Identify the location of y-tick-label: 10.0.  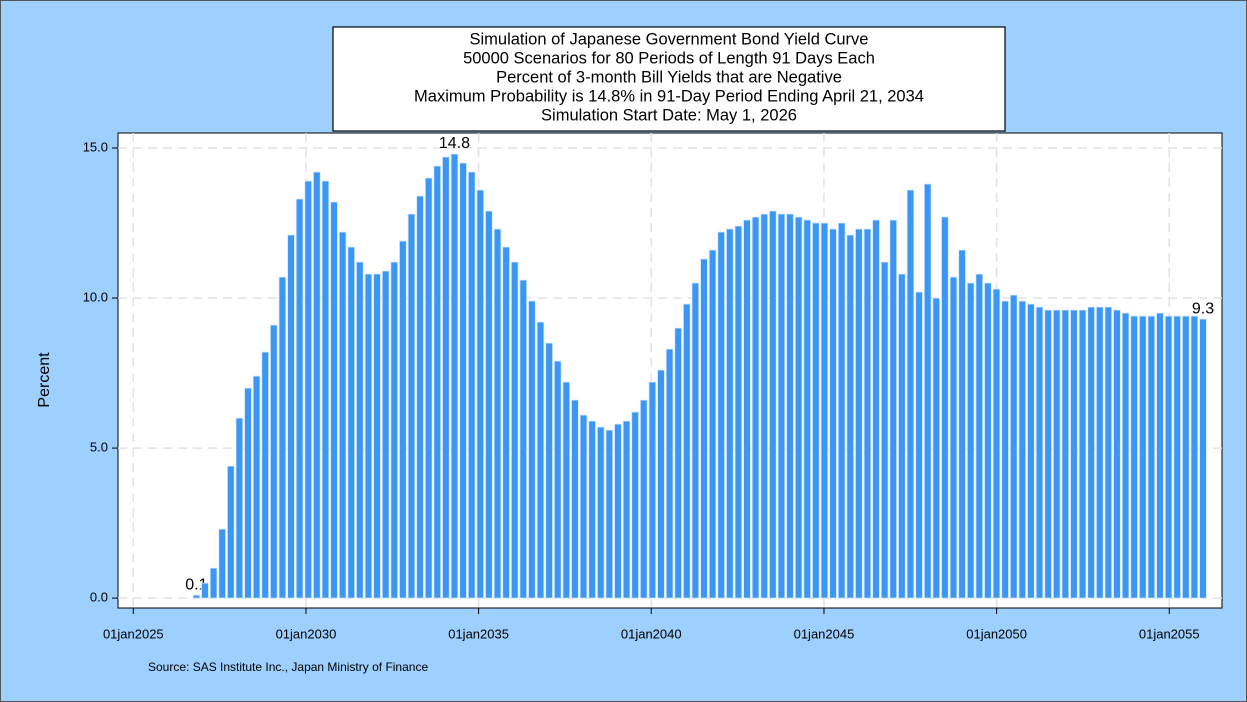
(95, 296).